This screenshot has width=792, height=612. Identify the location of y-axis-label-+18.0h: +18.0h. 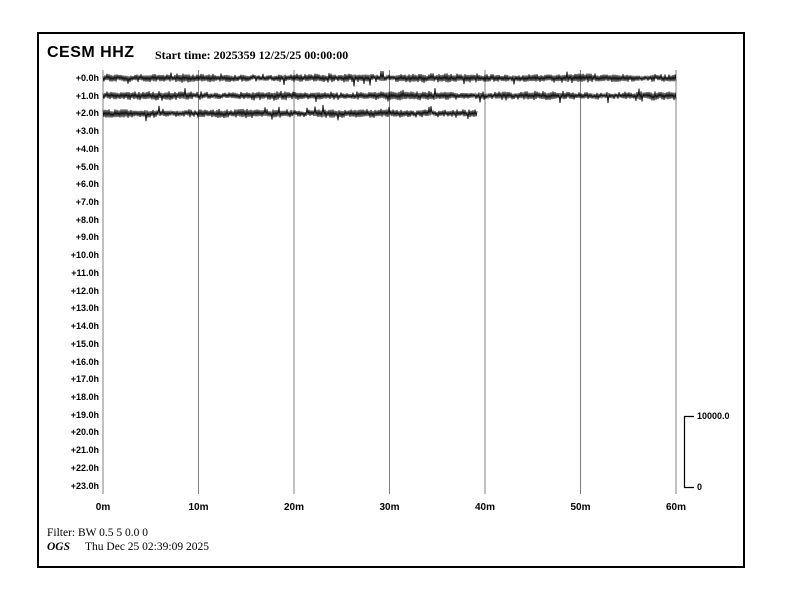
(84, 396).